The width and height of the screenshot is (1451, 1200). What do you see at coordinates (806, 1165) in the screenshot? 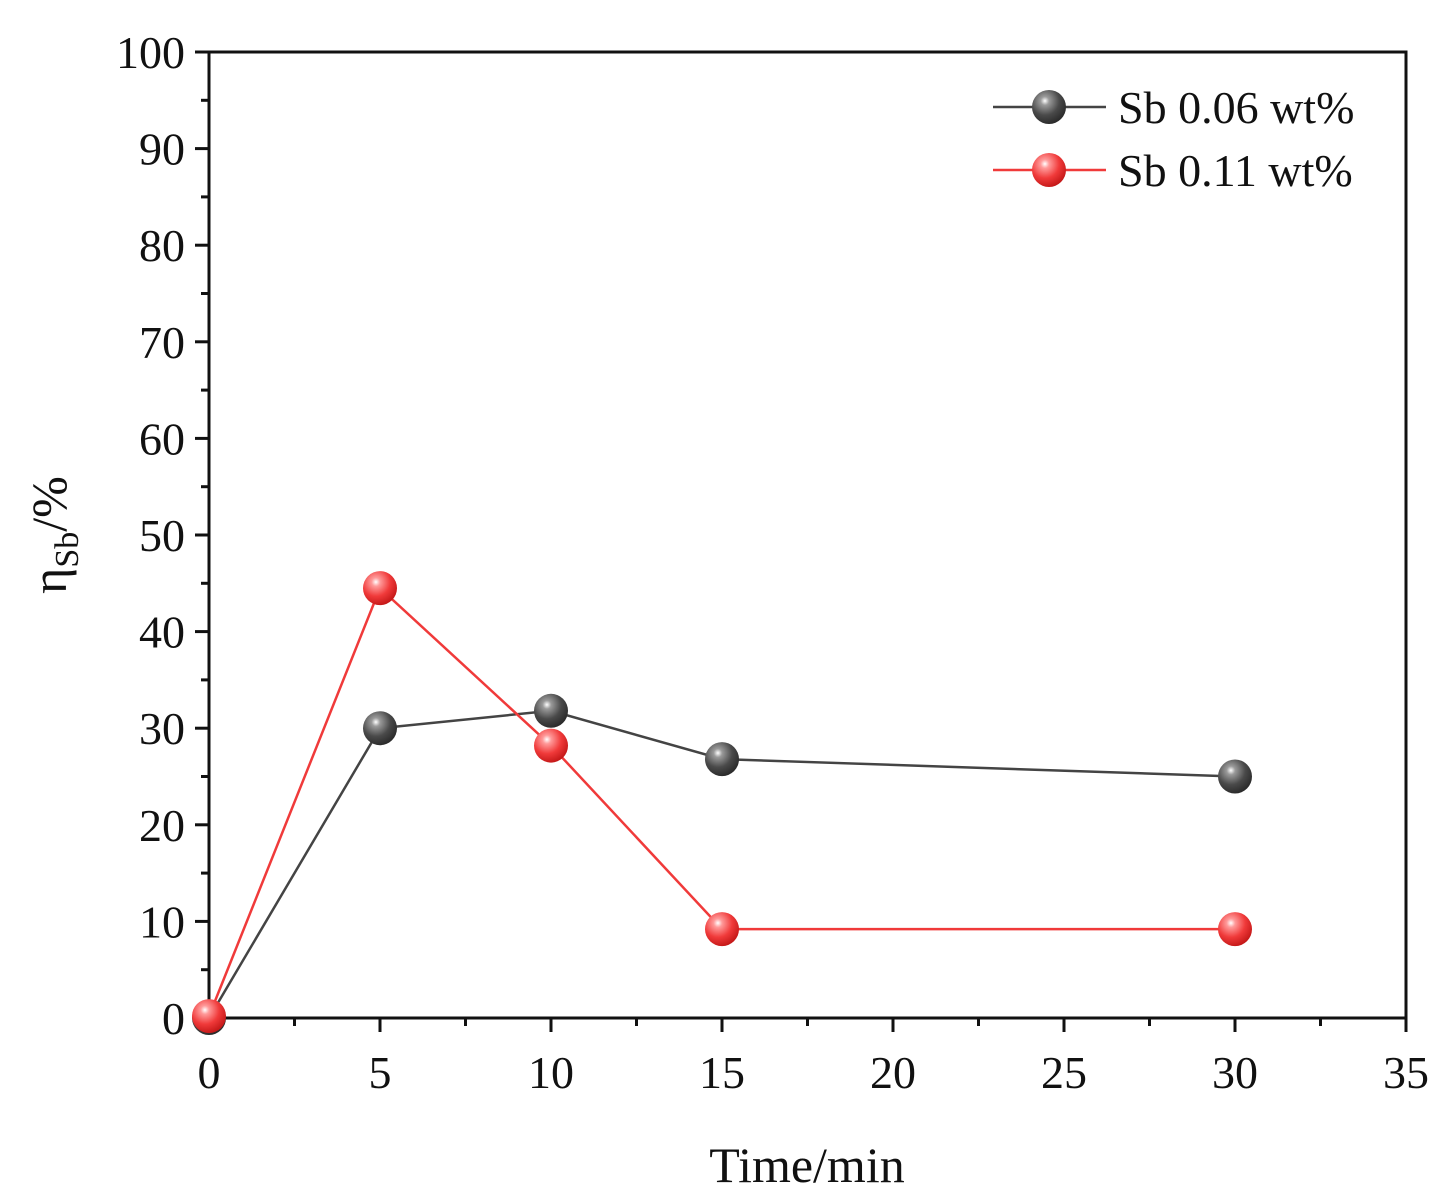
I see `x-axis-title: Time/min` at bounding box center [806, 1165].